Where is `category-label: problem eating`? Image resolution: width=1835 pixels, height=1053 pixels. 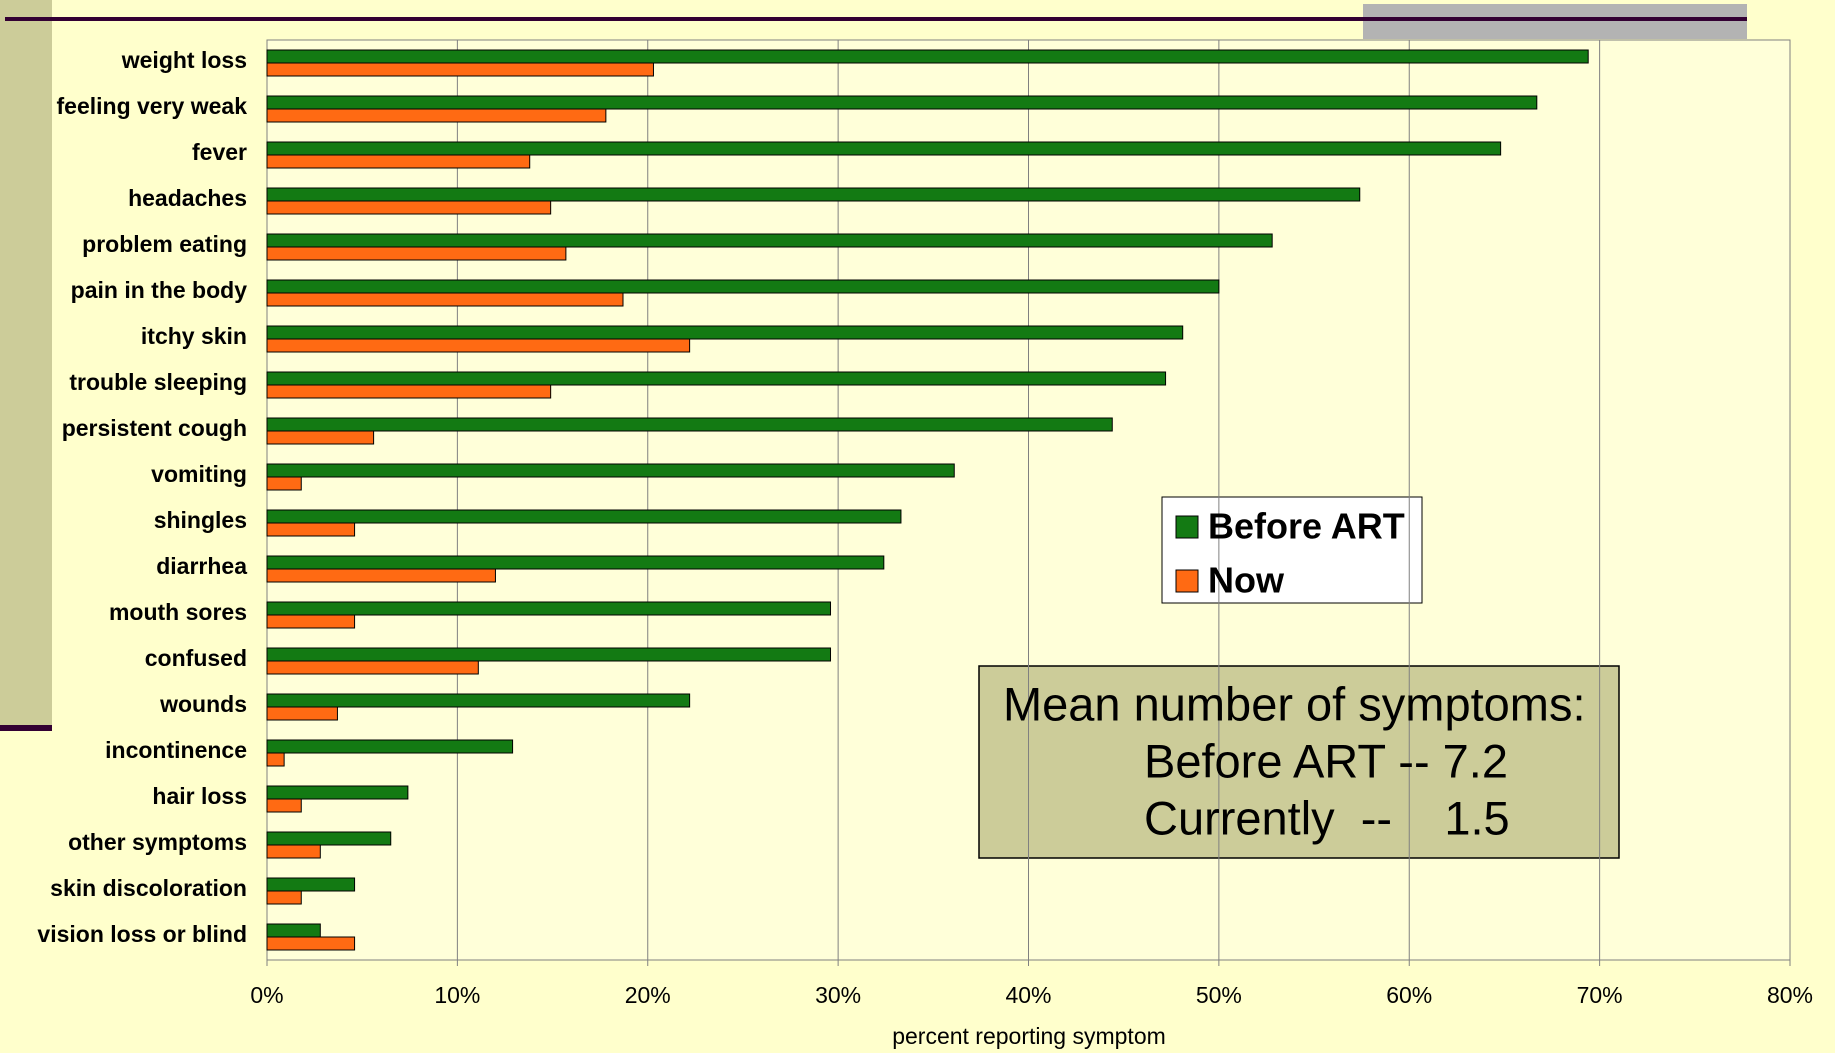 category-label: problem eating is located at coordinates (164, 244).